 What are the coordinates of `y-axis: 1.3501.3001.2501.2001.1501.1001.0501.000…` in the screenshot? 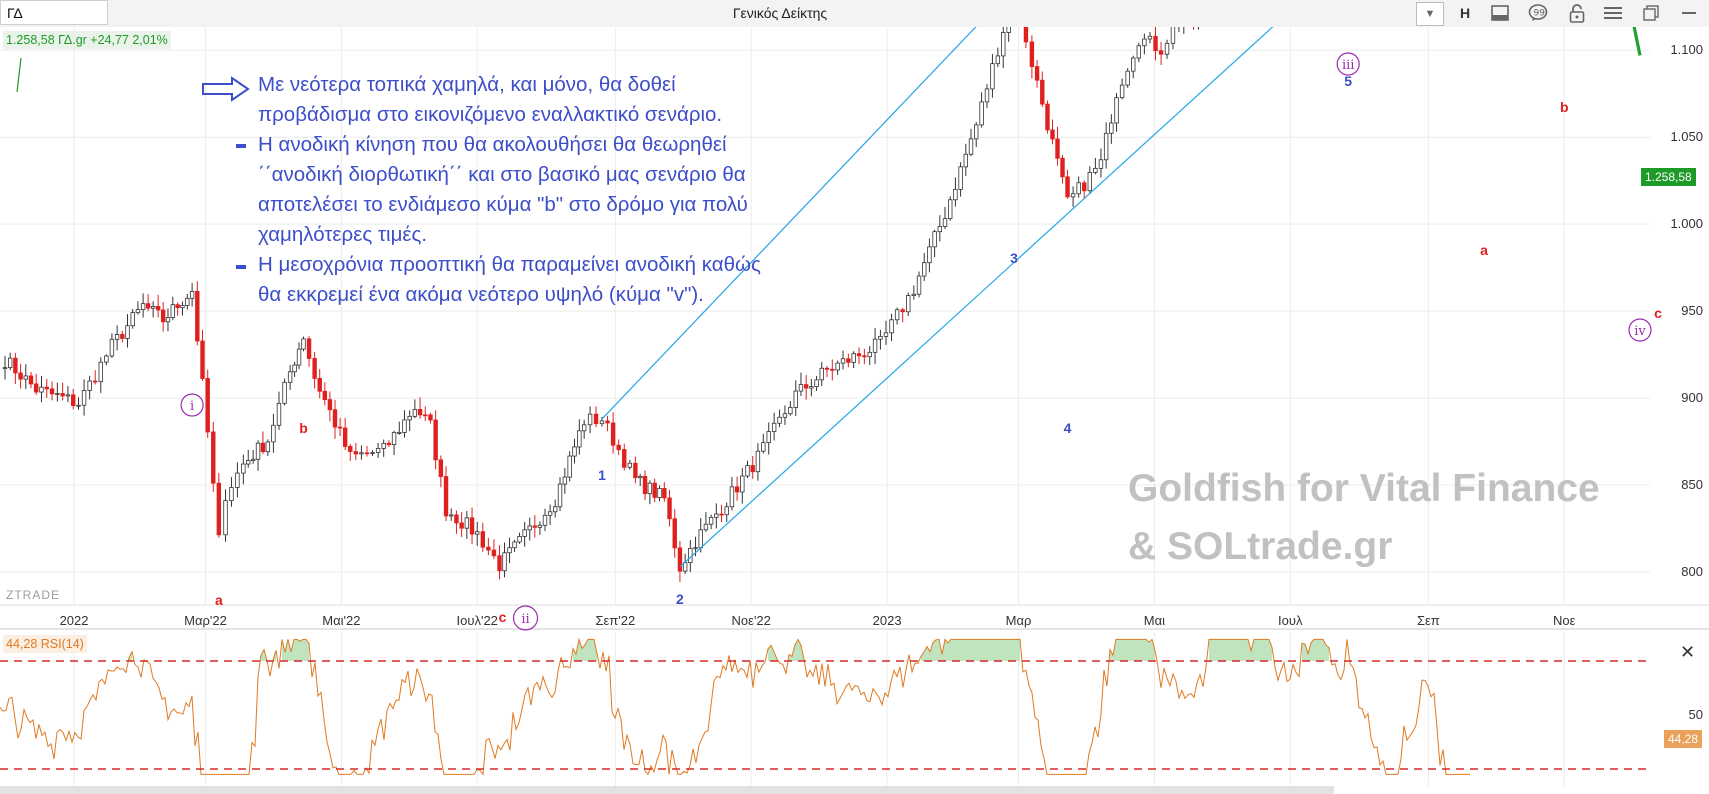 It's located at (1686, 310).